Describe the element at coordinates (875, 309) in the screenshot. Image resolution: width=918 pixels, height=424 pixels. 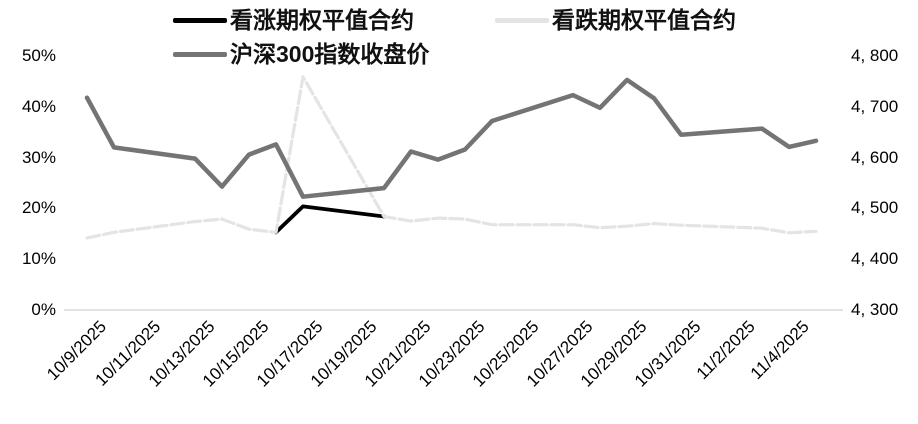
I see `y-axis-label-right: 4, 300` at that location.